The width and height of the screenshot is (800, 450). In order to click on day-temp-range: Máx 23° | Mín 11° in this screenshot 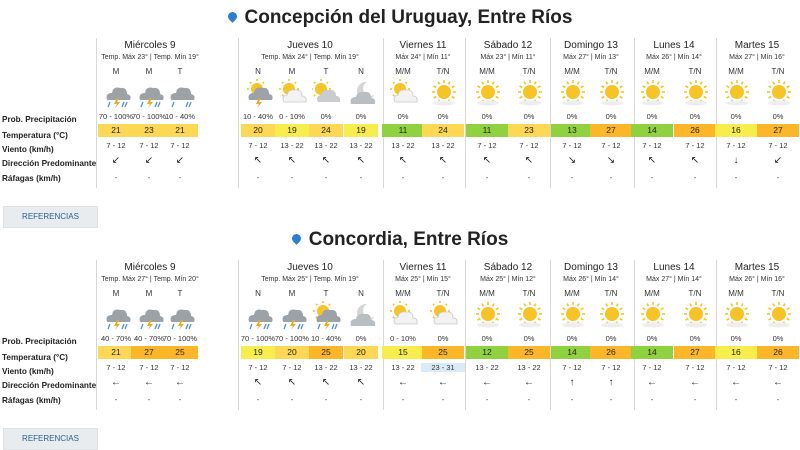, I will do `click(508, 57)`.